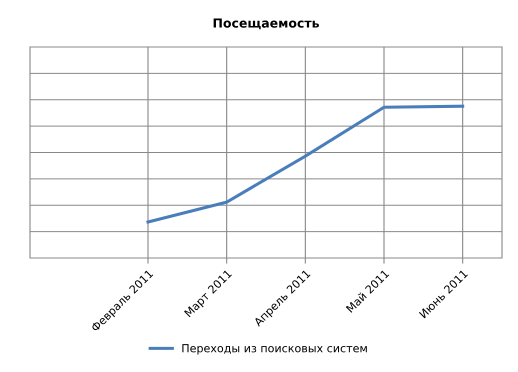 The height and width of the screenshot is (372, 518). I want to click on chart-title: Посещаемость, so click(266, 24).